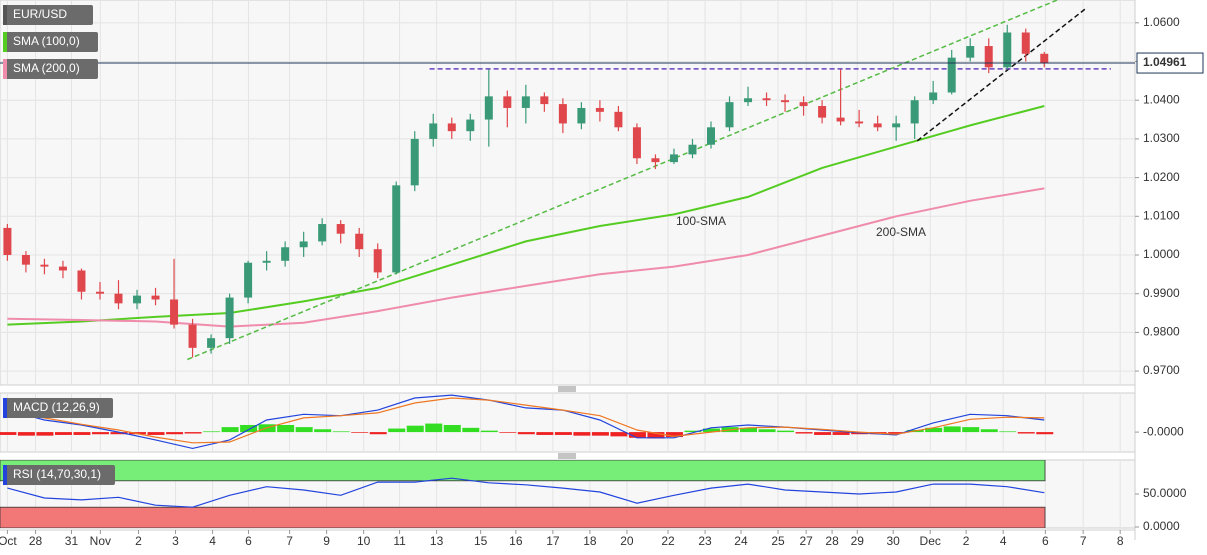  I want to click on x-tick-label: 8, so click(1120, 541).